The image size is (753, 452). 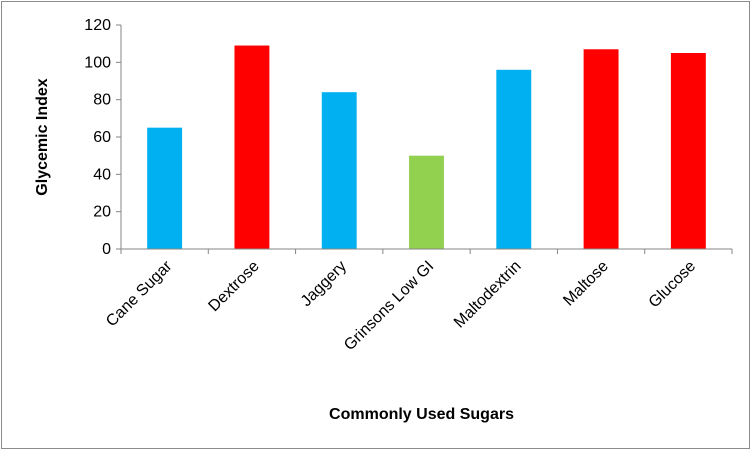 What do you see at coordinates (165, 188) in the screenshot?
I see `bar-cane-sugar` at bounding box center [165, 188].